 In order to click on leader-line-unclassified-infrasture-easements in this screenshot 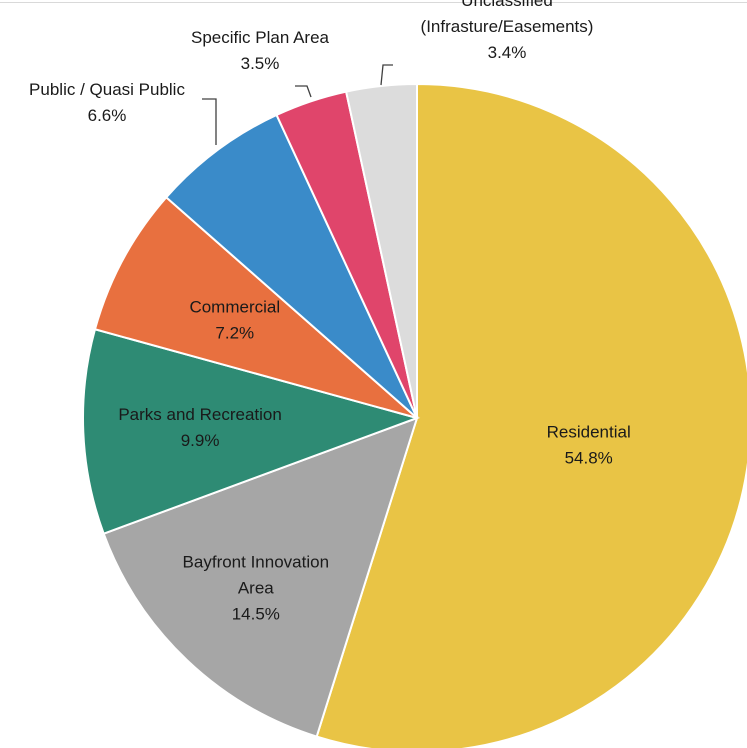, I will do `click(386, 75)`.